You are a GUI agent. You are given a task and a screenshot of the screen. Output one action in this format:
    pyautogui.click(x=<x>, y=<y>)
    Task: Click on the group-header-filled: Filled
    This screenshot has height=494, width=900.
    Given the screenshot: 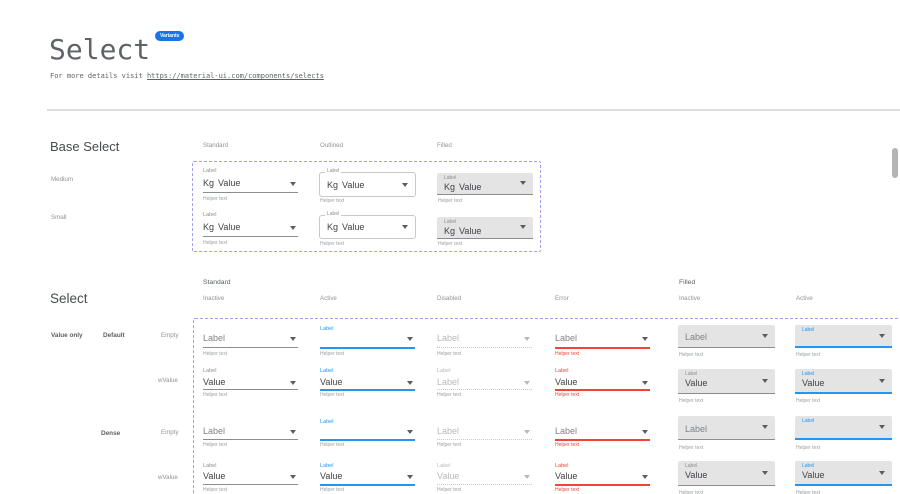 What is the action you would take?
    pyautogui.click(x=687, y=282)
    